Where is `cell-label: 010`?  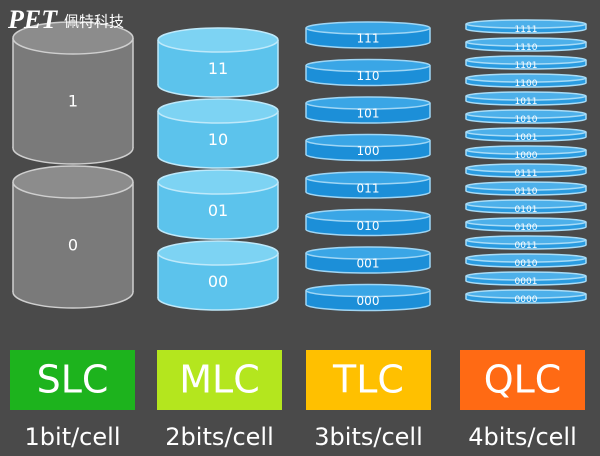 cell-label: 010 is located at coordinates (368, 226).